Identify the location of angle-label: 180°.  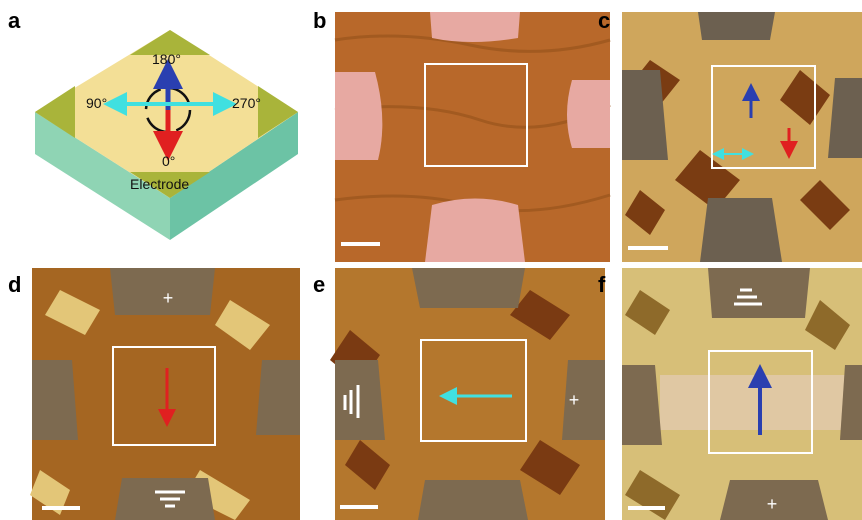
(166, 59).